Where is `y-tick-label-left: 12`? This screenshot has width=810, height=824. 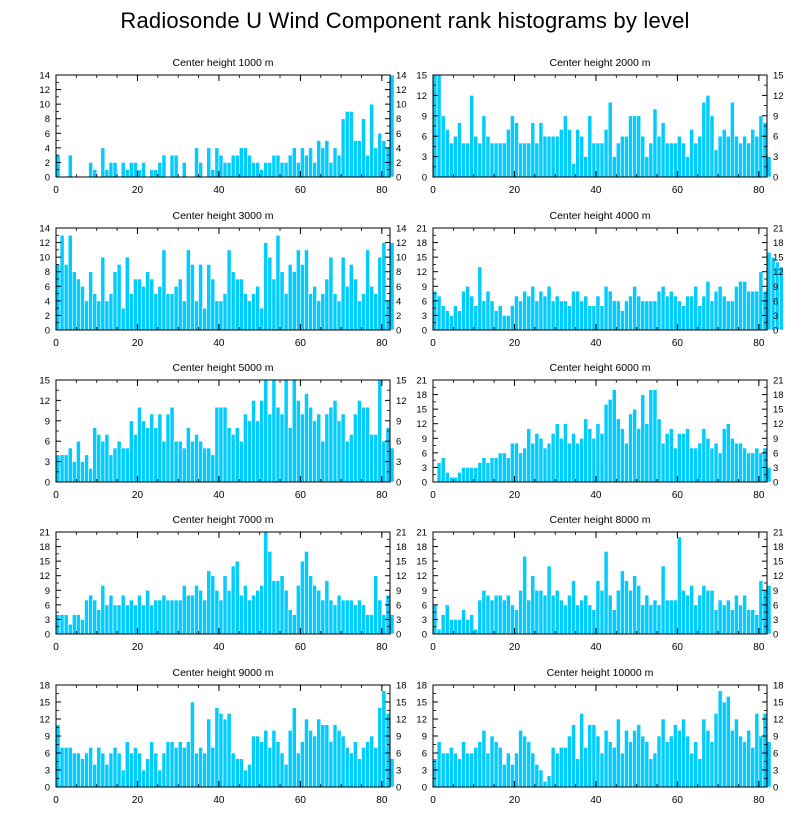
y-tick-label-left: 12 is located at coordinates (421, 720).